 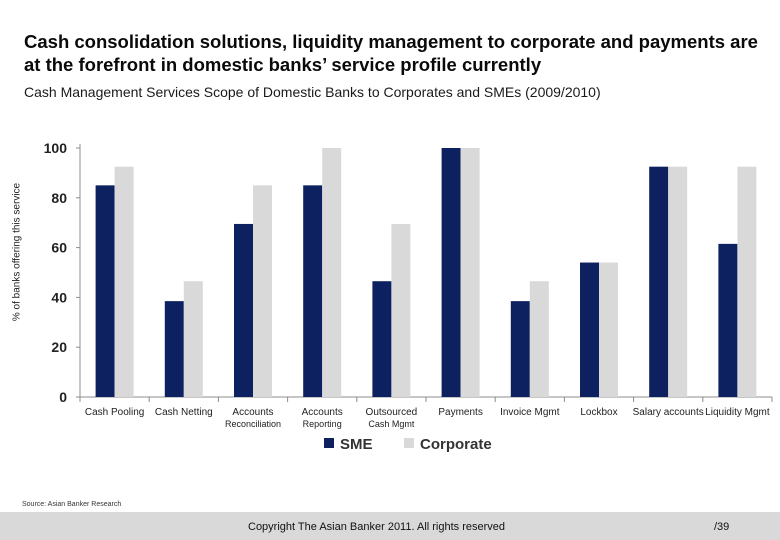 I want to click on x-tick-label: Cash Pooling, so click(x=114, y=412).